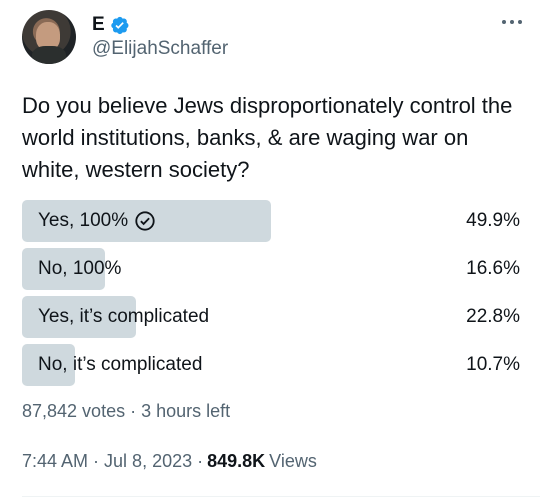 The width and height of the screenshot is (540, 501). What do you see at coordinates (493, 268) in the screenshot?
I see `poll-percent: 16.6%` at bounding box center [493, 268].